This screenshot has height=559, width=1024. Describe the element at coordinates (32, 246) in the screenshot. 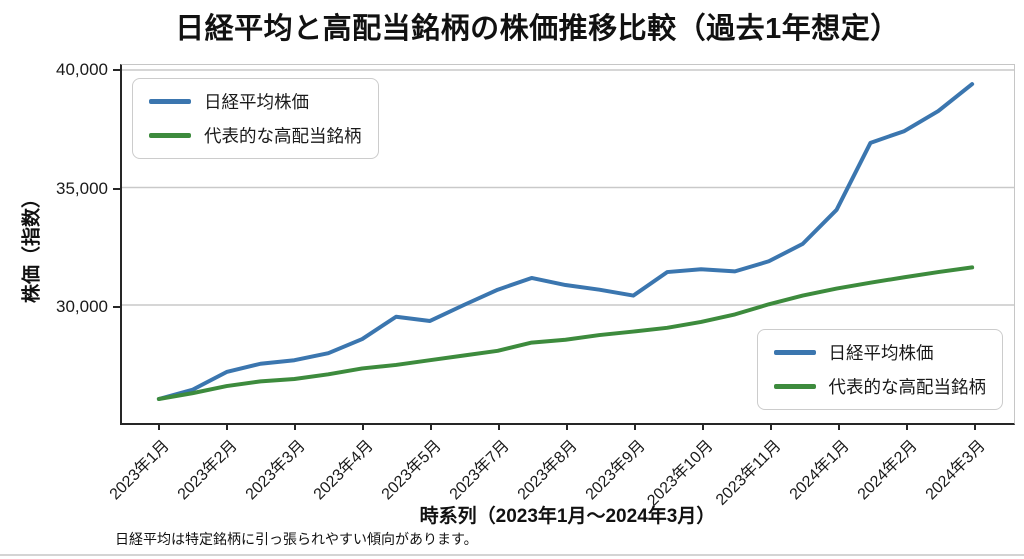

I see `y-axis-label: 株価（指数）` at that location.